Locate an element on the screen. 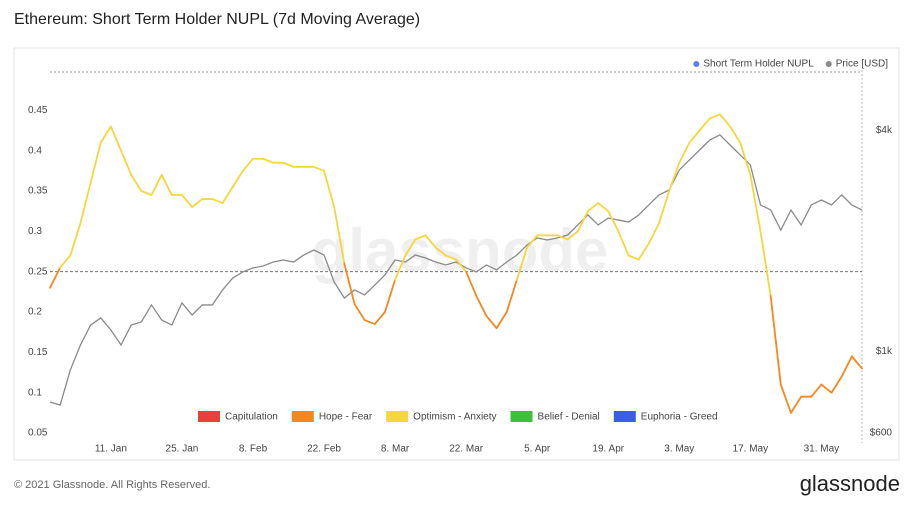 Image resolution: width=913 pixels, height=521 pixels. y-tick-label: 0.15 is located at coordinates (38, 352).